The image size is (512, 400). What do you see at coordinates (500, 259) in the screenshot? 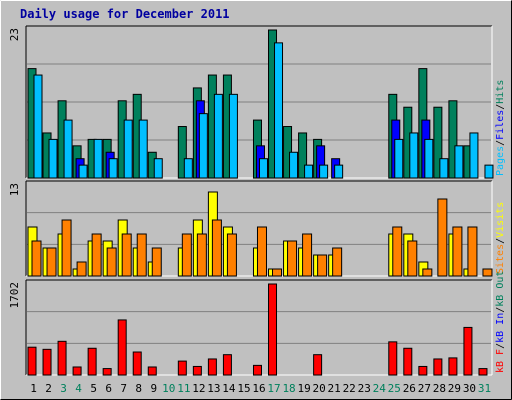
I see `axis-label-part: Sites` at bounding box center [500, 259].